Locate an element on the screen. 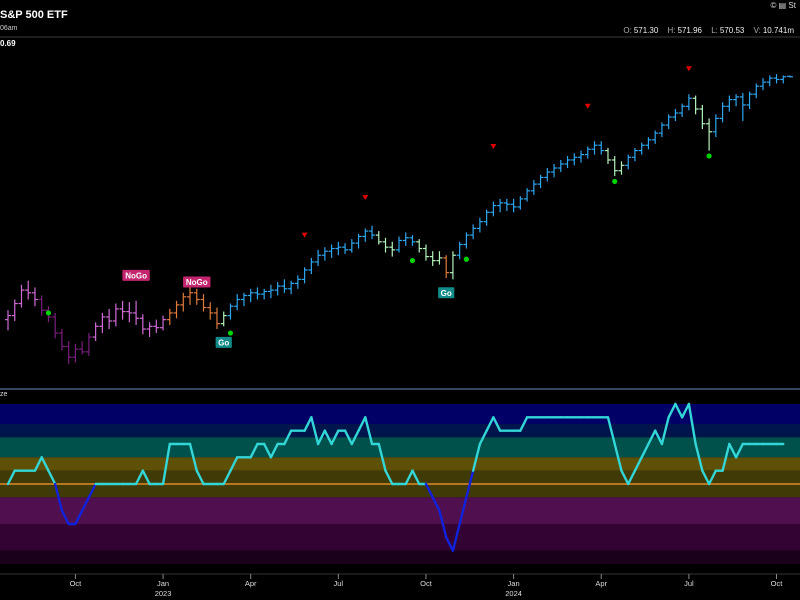  ohlc-low-value: 570.53 is located at coordinates (732, 30).